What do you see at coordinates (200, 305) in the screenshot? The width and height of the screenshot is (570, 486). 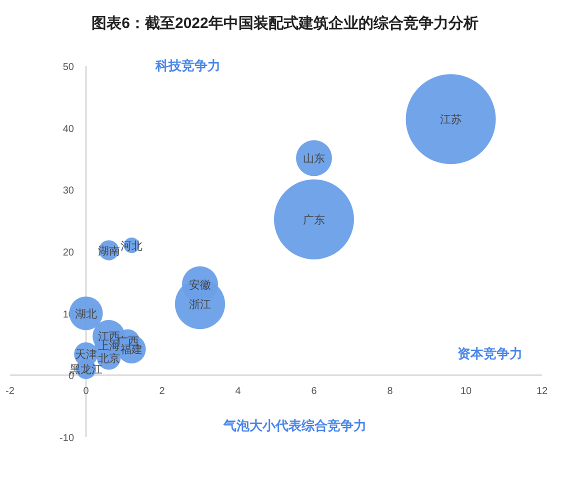 I see `series-label: 浙江` at bounding box center [200, 305].